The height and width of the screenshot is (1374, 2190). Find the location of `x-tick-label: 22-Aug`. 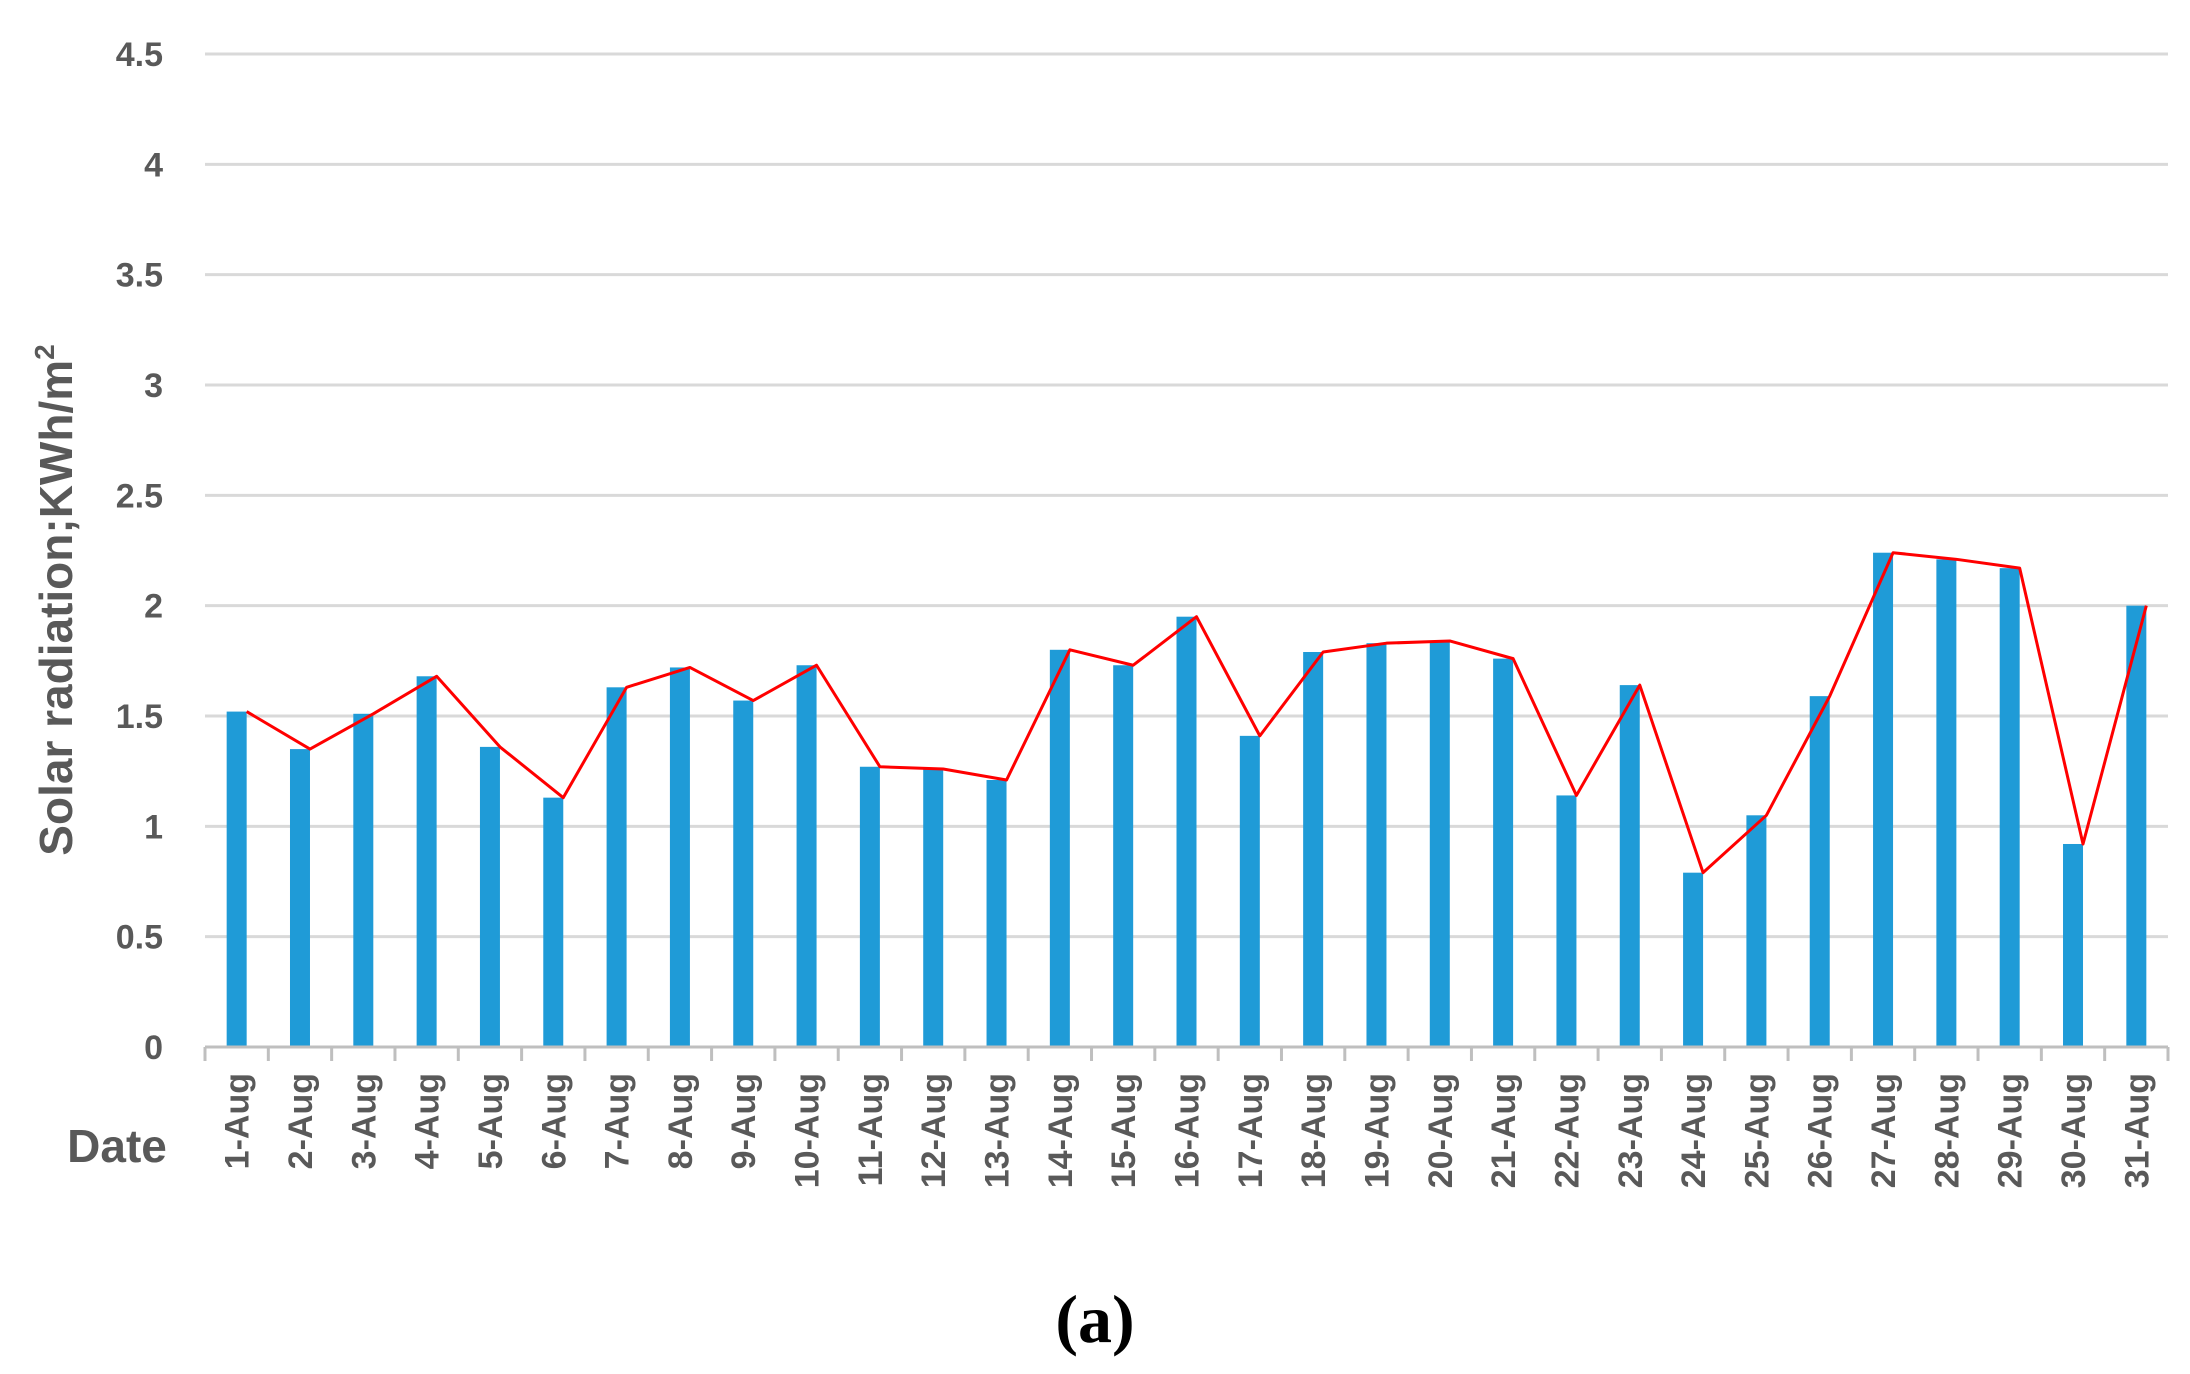

x-tick-label: 22-Aug is located at coordinates (1567, 1130).